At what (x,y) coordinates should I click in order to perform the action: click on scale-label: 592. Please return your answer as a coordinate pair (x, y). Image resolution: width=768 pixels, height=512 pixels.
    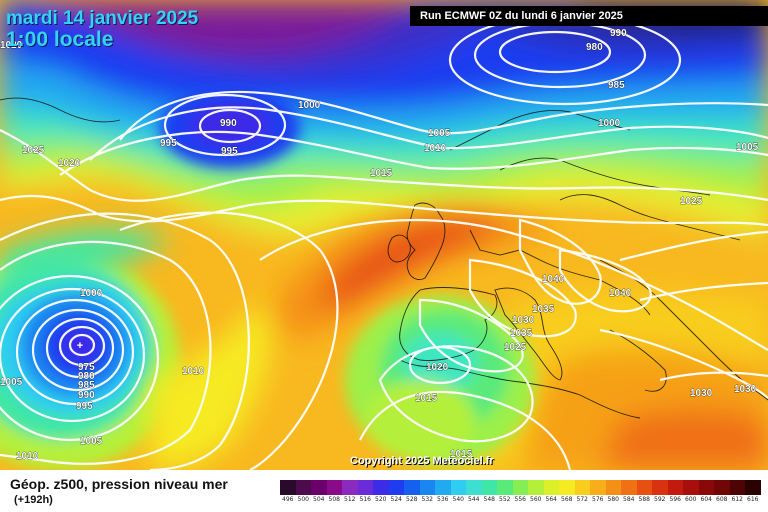
    Looking at the image, I should click on (660, 499).